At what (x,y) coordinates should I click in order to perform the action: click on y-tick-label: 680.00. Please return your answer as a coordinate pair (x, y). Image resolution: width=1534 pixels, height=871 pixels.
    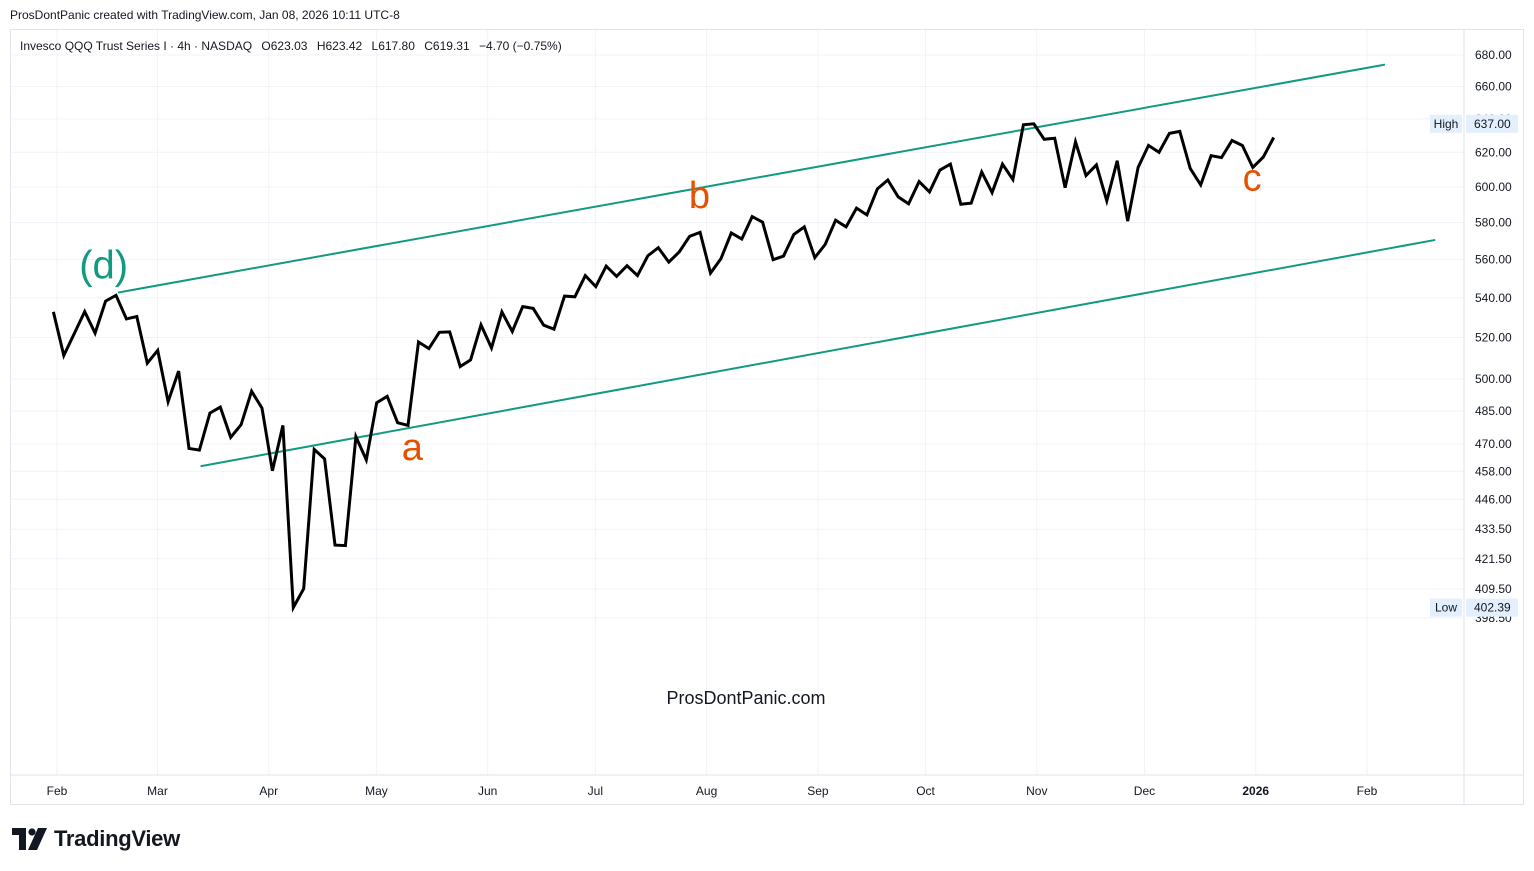
    Looking at the image, I should click on (1493, 55).